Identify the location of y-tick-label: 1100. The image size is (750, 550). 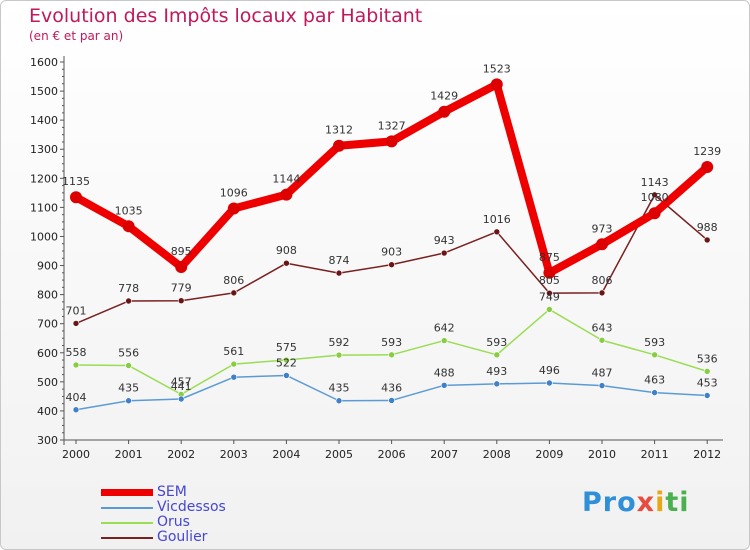
(44, 207).